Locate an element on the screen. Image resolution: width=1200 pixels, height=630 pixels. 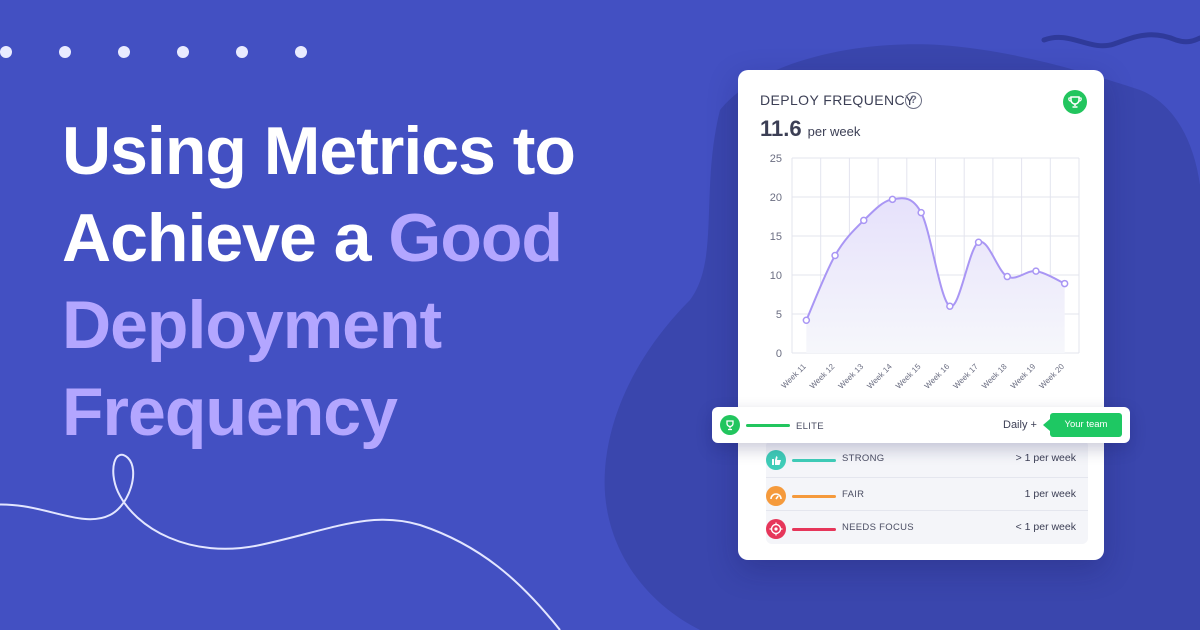
tier-row-strong: STRONG > 1 per week is located at coordinates (927, 459).